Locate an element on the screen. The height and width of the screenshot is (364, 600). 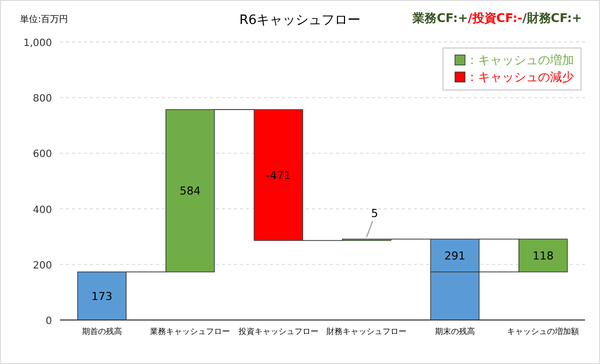
legend-label: ：キャッシュの減少 is located at coordinates (520, 77).